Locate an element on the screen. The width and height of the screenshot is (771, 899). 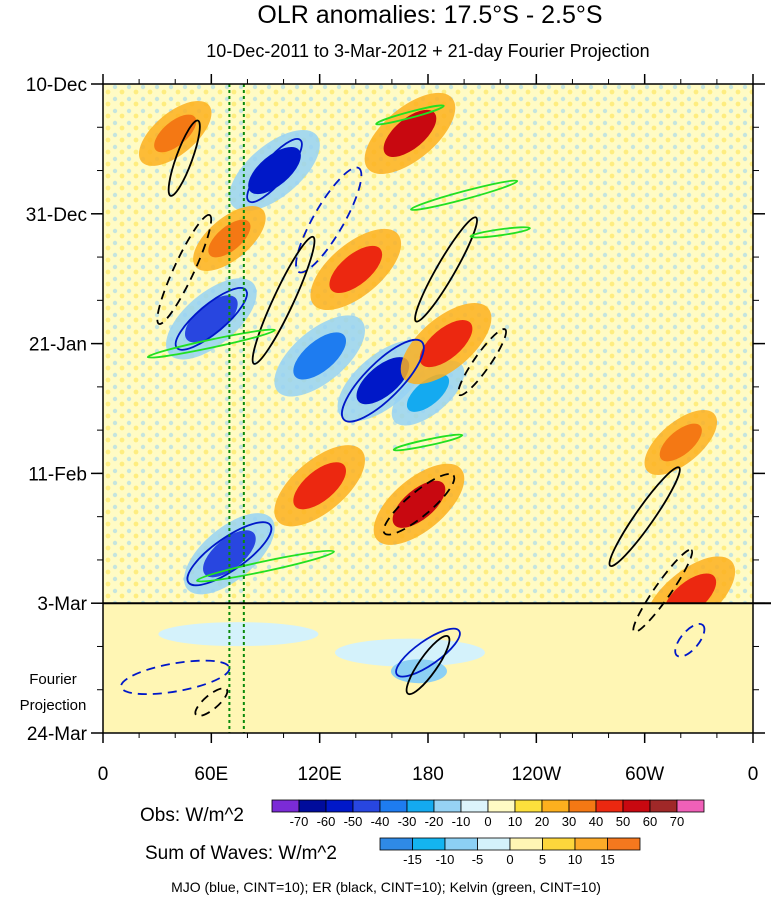
y-tick-label: 24-Mar is located at coordinates (57, 734).